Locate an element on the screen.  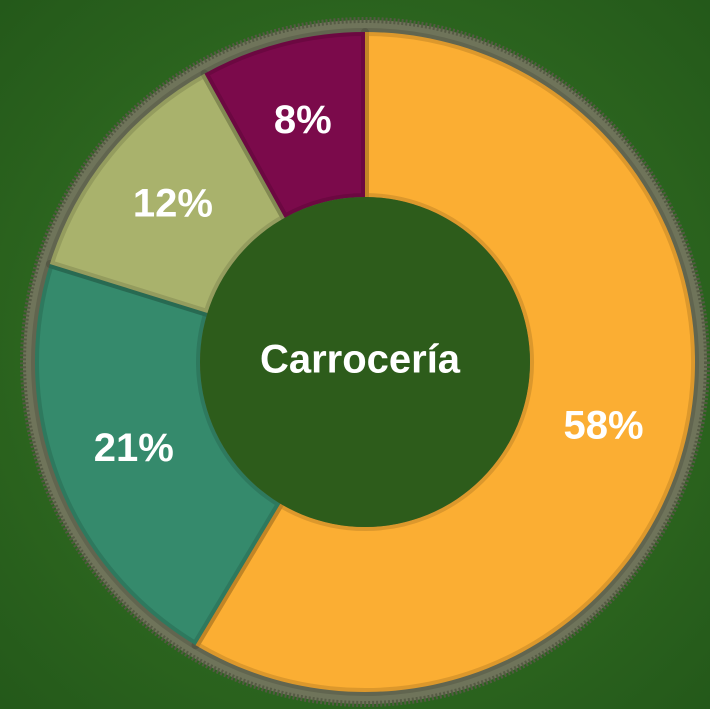
value-label: 58% is located at coordinates (604, 426).